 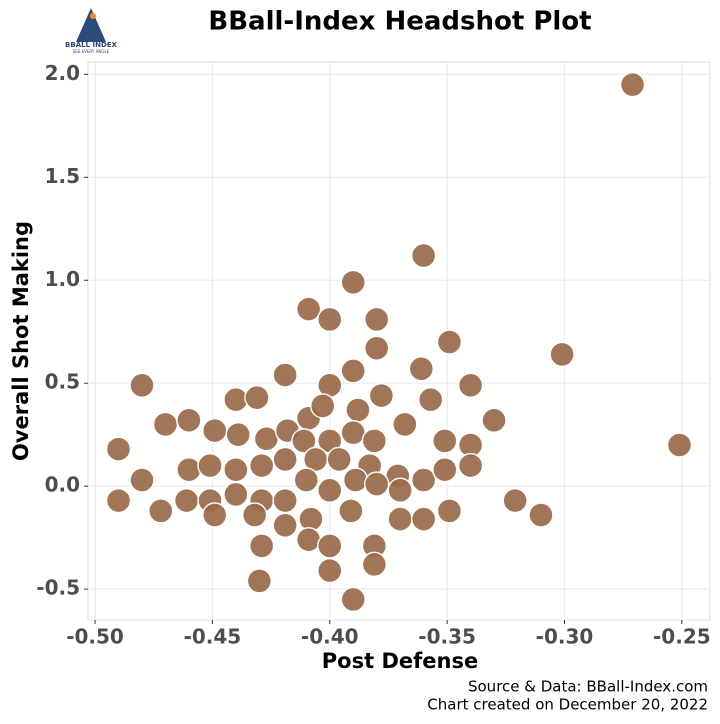 I want to click on logo-ball, so click(x=93, y=16).